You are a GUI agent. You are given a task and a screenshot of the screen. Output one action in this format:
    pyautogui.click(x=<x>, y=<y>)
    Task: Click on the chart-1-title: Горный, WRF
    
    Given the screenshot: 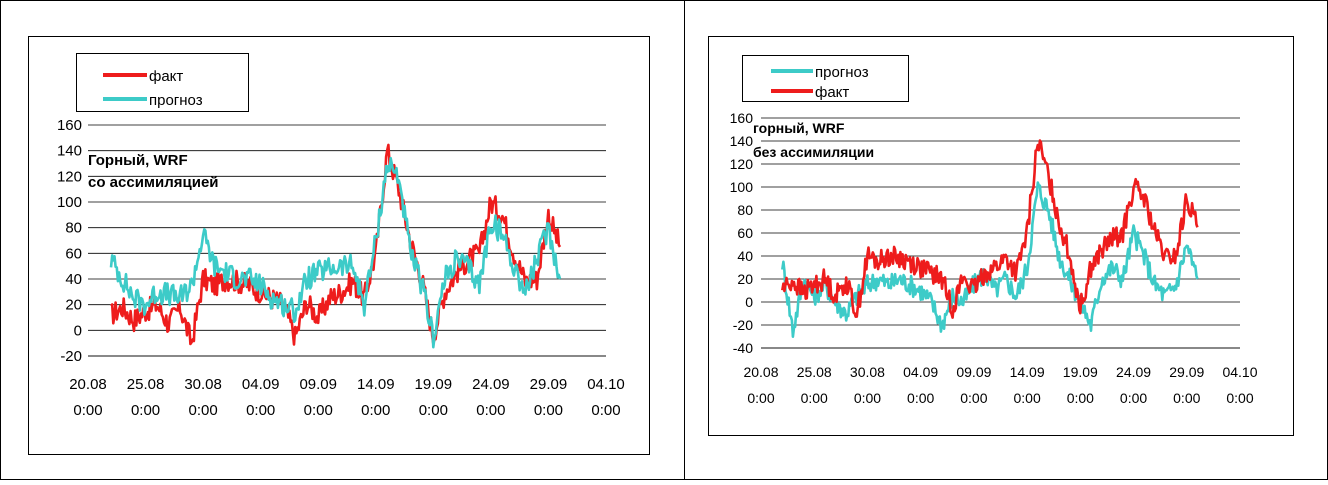 What is the action you would take?
    pyautogui.click(x=138, y=160)
    